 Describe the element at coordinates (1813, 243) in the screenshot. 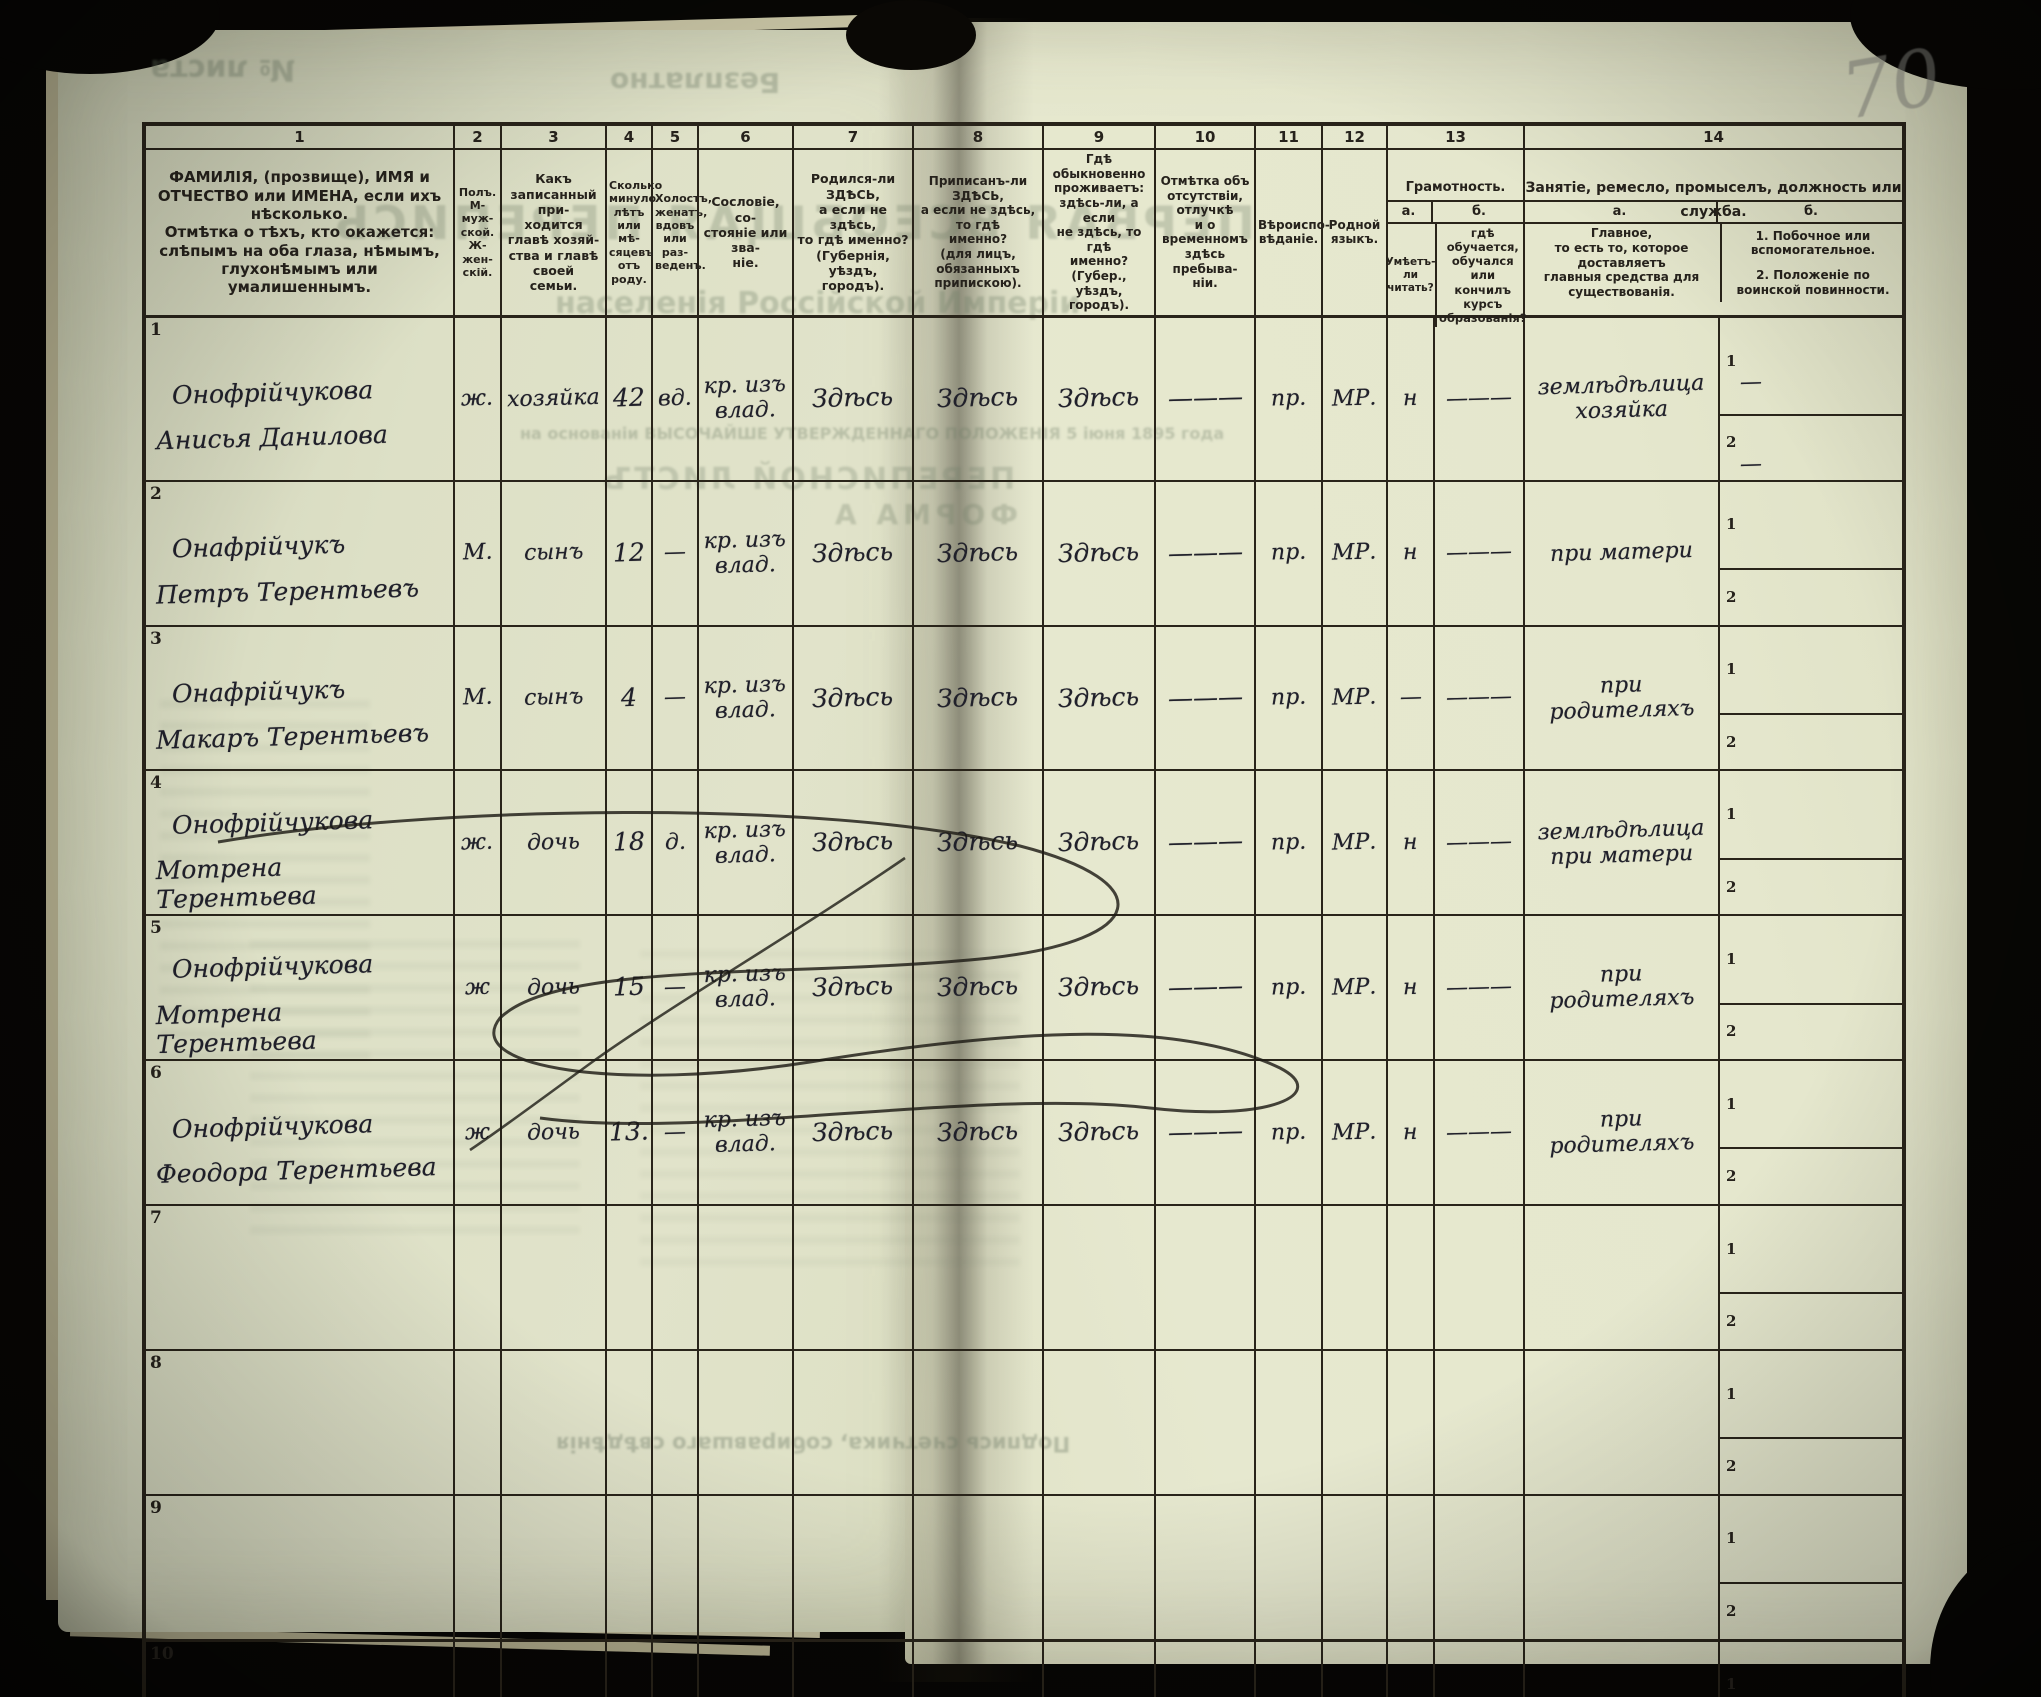

I see `header-occupation-b1: 1. Побочное или вспомогательное.` at that location.